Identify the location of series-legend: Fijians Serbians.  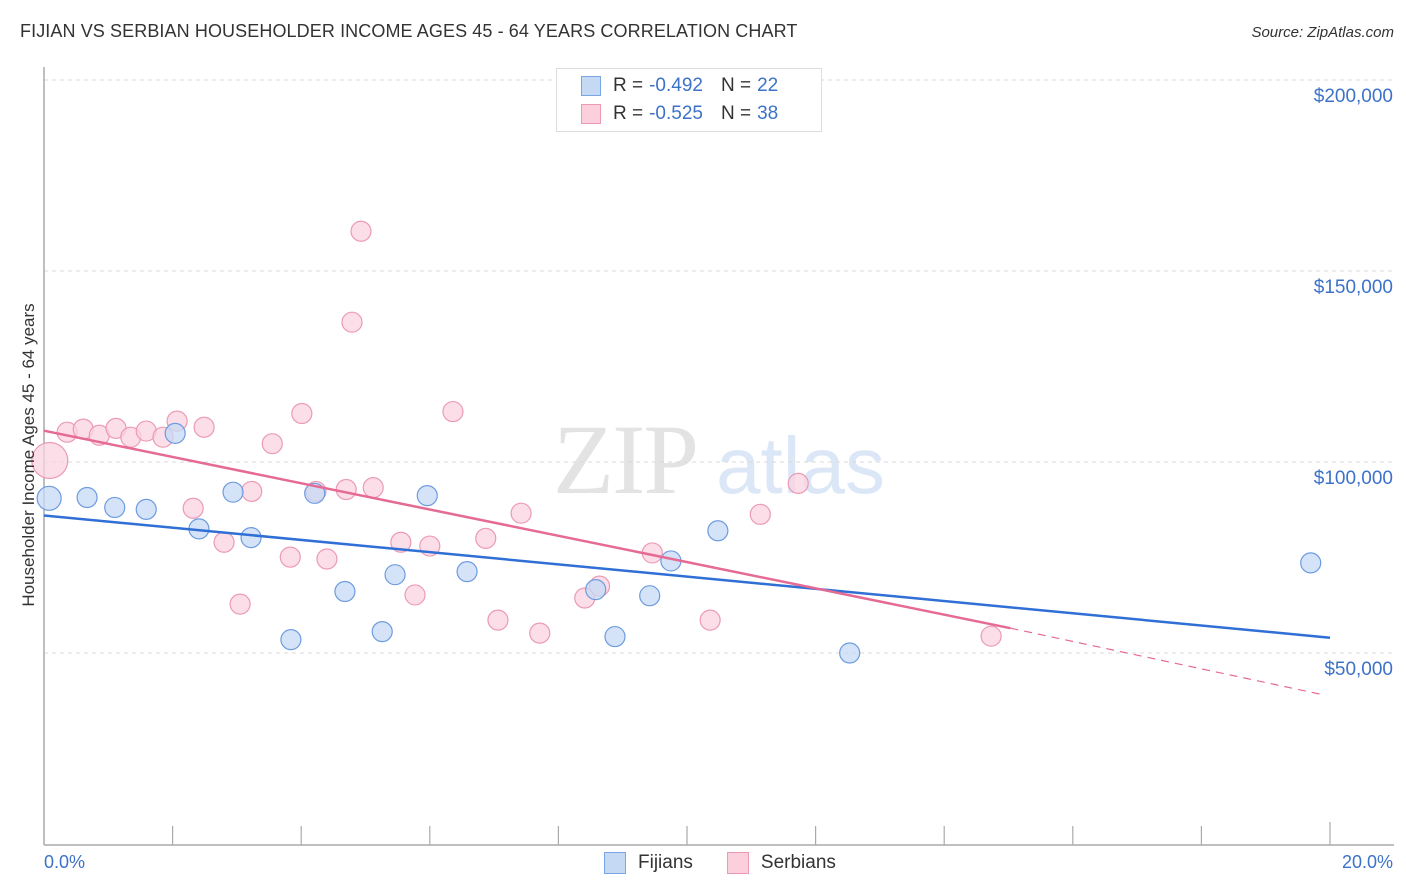
(737, 863).